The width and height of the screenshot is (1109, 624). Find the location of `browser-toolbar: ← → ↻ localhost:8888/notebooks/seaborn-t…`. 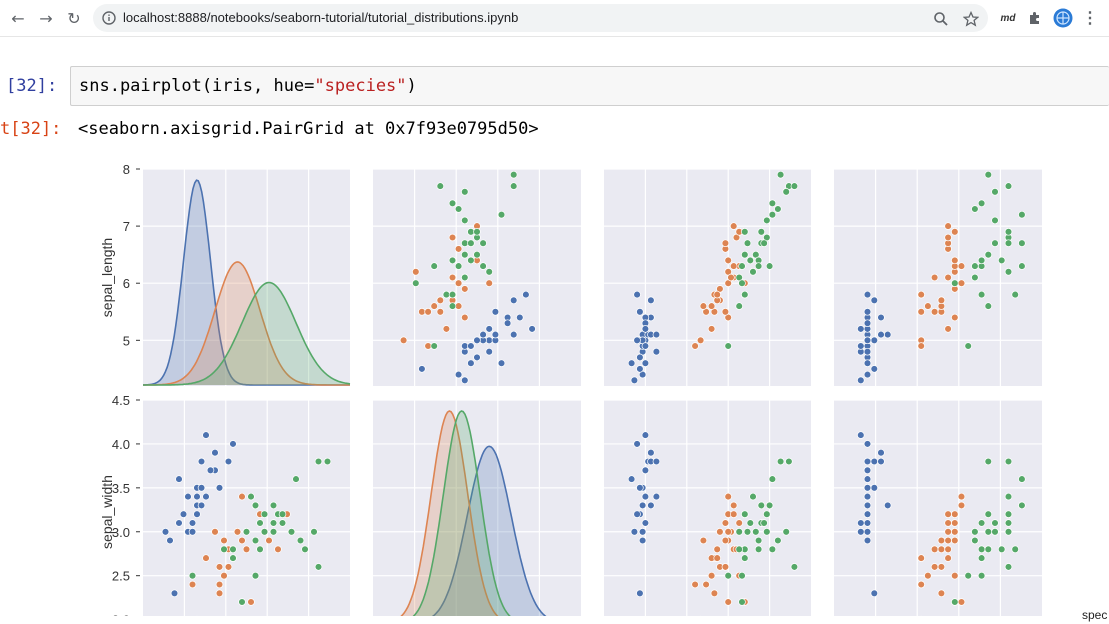

browser-toolbar: ← → ↻ localhost:8888/notebooks/seaborn-t… is located at coordinates (554, 18).